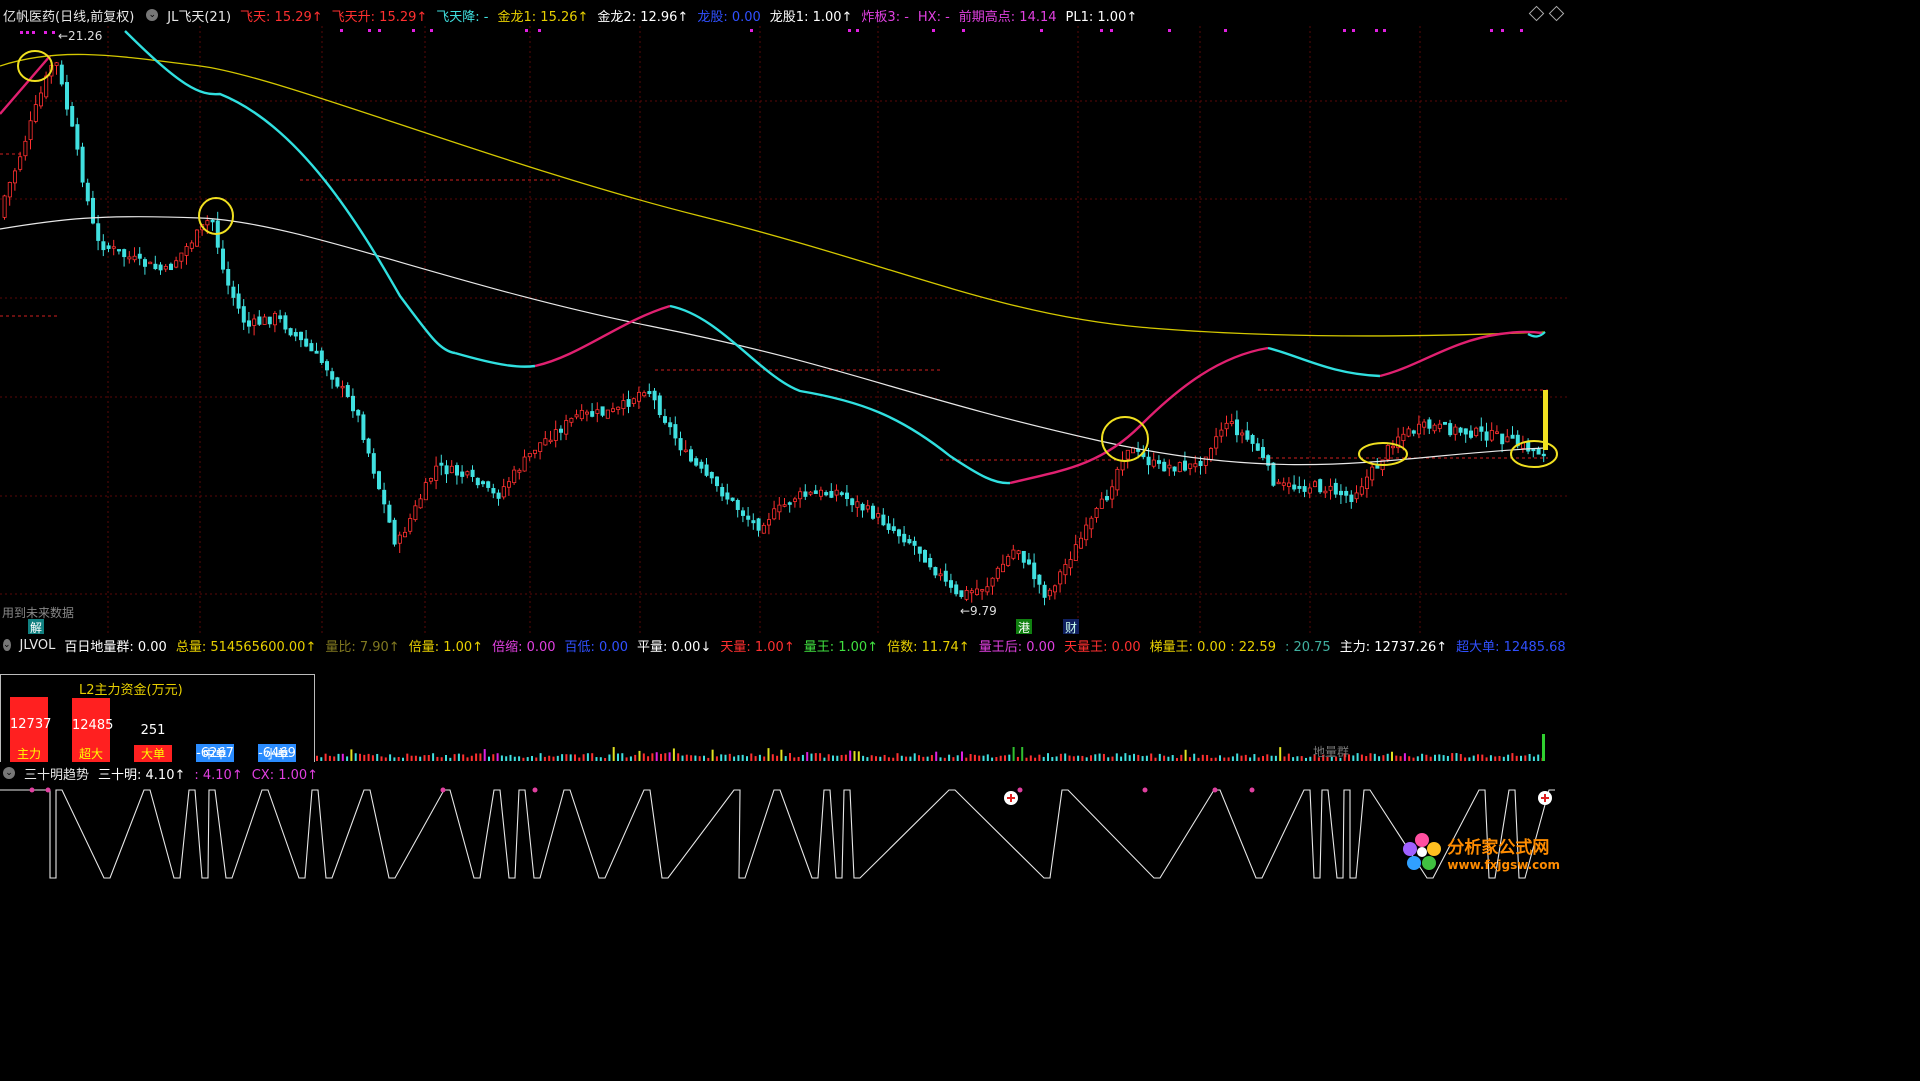 The width and height of the screenshot is (1920, 1081). What do you see at coordinates (1024, 627) in the screenshot?
I see `tag-gang: 港` at bounding box center [1024, 627].